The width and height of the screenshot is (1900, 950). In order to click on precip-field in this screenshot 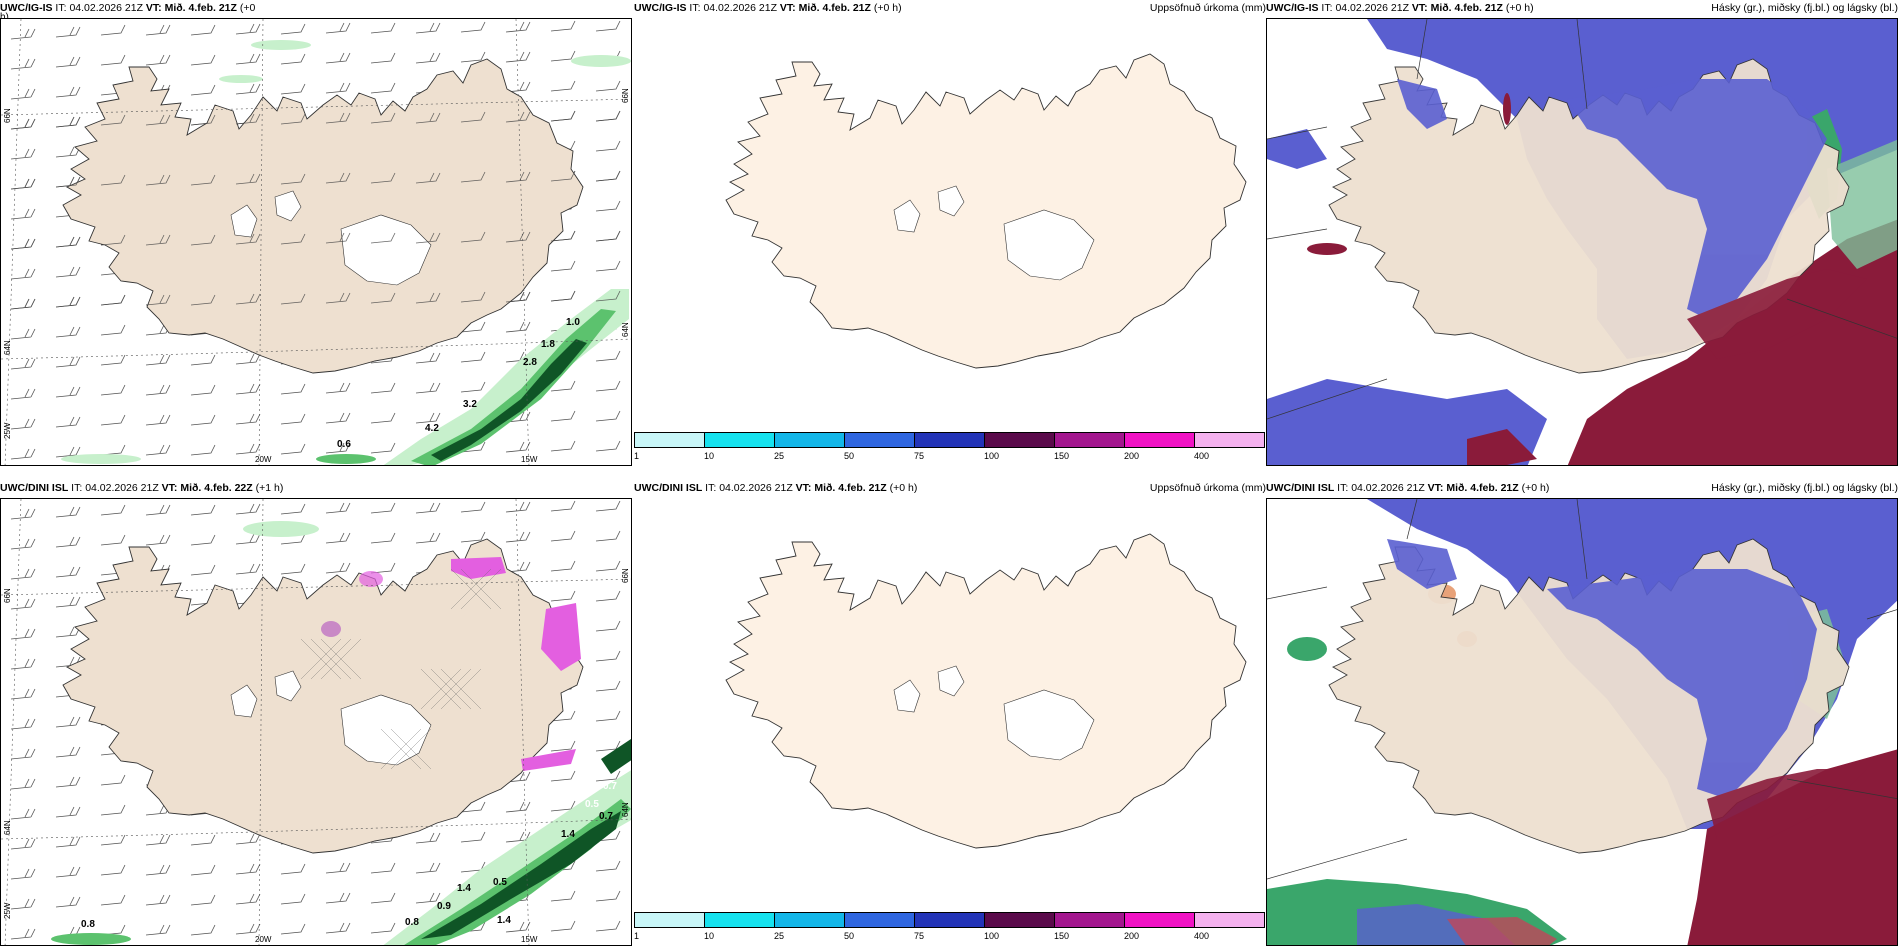, I will do `click(341, 733)`.